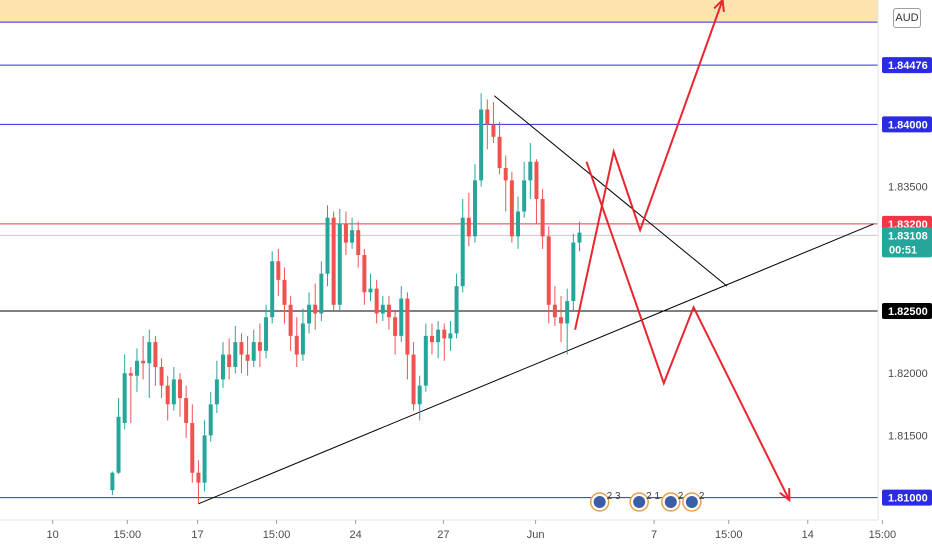 The image size is (932, 550). I want to click on x-tick-label-4: 24, so click(355, 535).